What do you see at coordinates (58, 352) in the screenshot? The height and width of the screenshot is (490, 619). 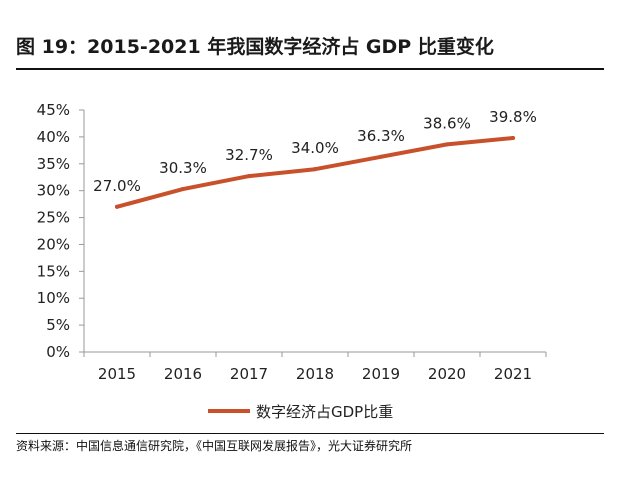 I see `y-tick-label: 0%` at bounding box center [58, 352].